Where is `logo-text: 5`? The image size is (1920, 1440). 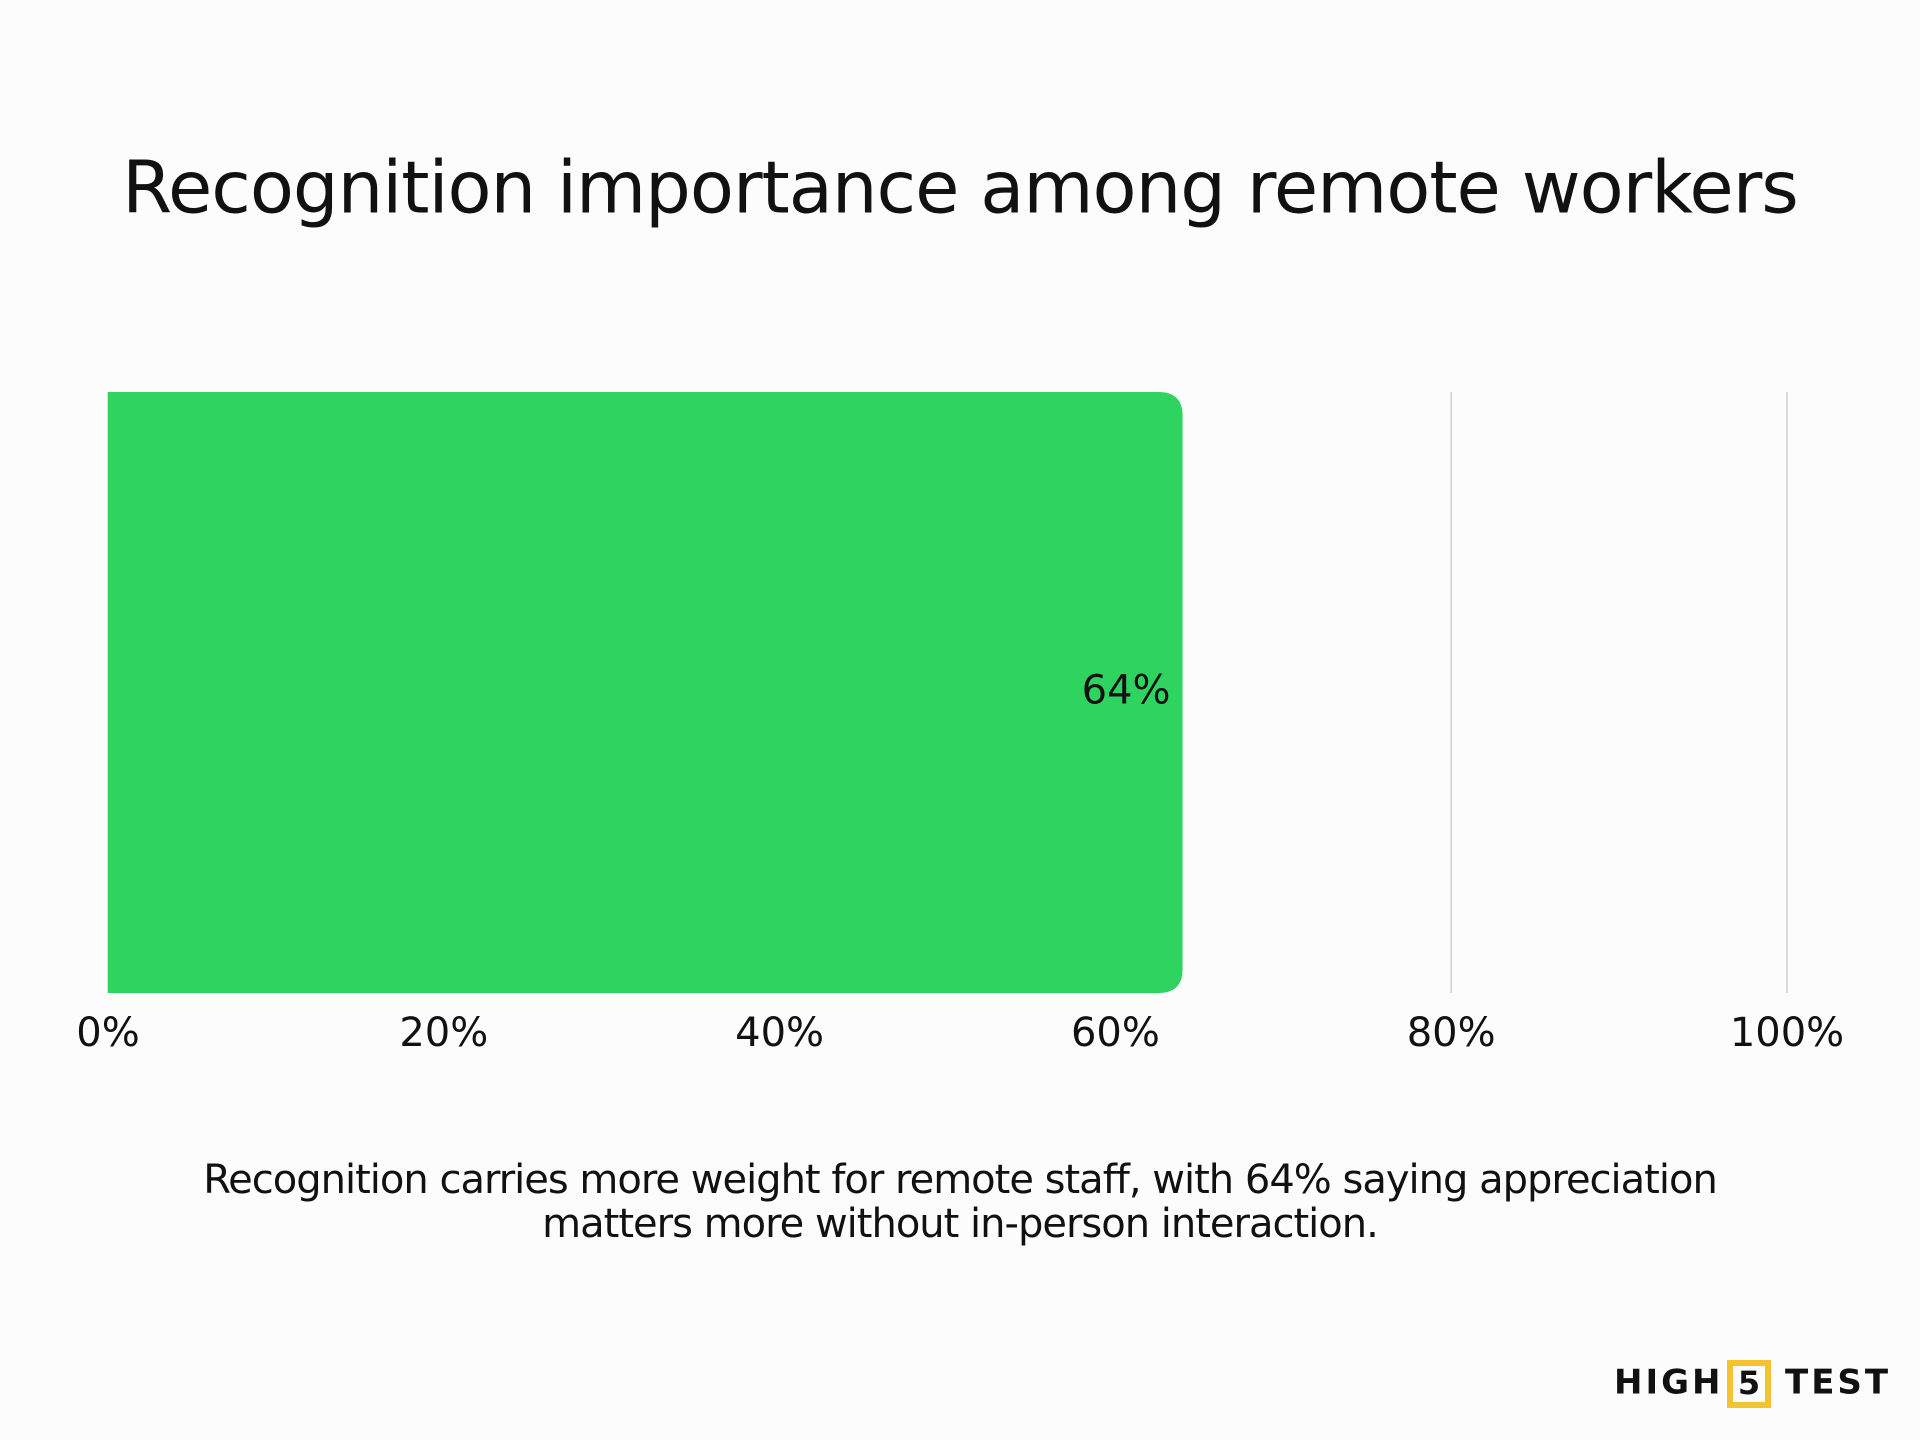
logo-text: 5 is located at coordinates (1749, 1383).